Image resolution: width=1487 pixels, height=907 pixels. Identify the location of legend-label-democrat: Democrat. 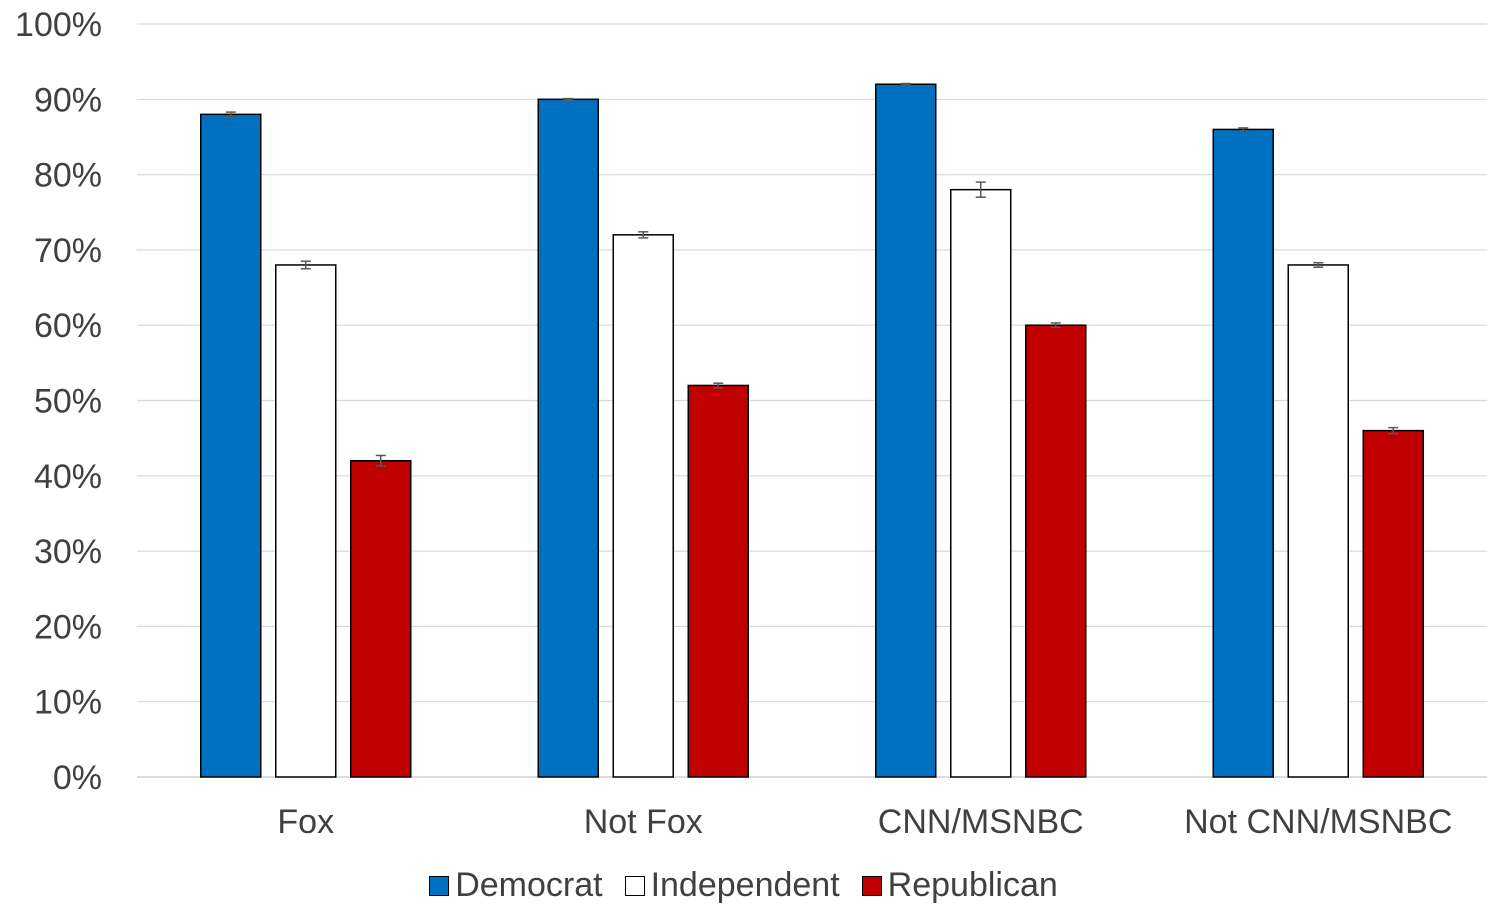
(529, 885).